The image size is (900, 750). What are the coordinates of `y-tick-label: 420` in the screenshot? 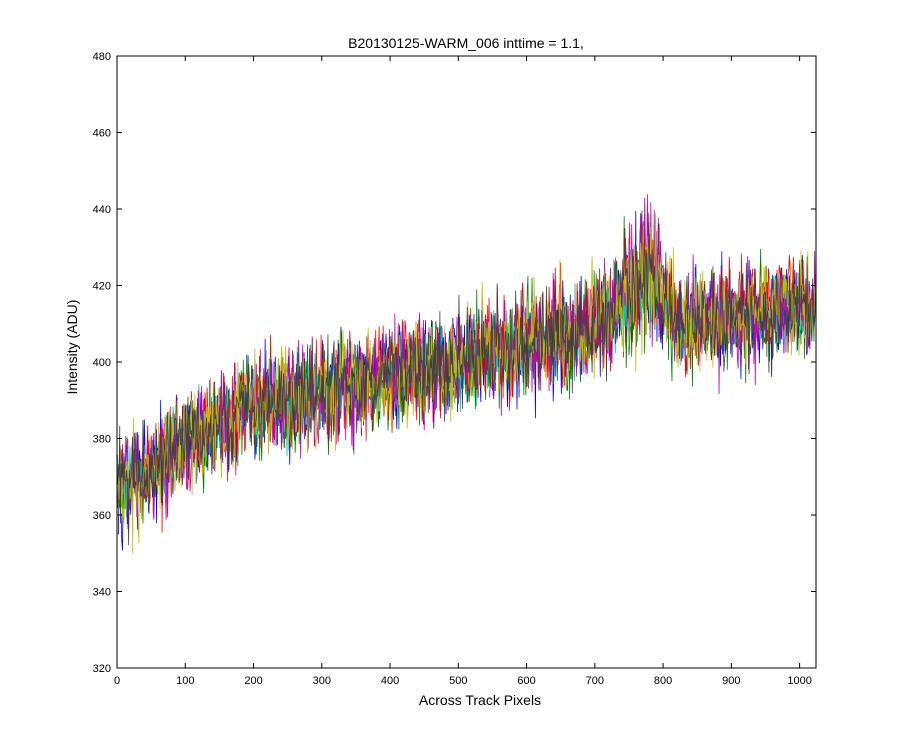 It's located at (102, 287).